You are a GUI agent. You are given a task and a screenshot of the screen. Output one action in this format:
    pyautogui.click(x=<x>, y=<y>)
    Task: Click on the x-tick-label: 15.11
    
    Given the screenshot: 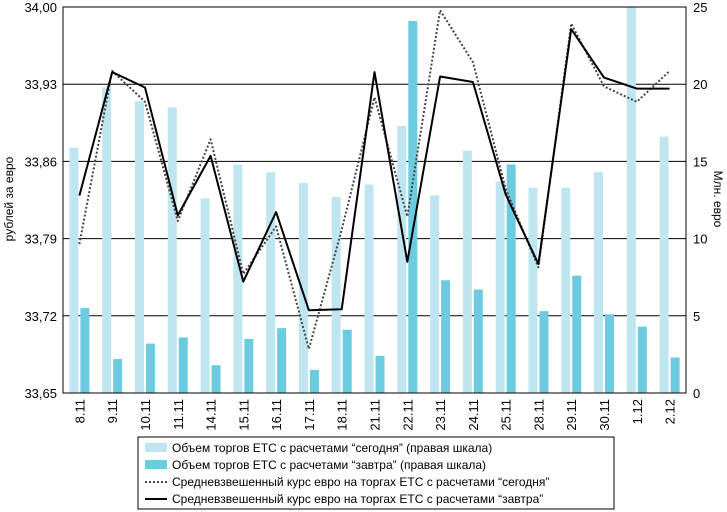 What is the action you would take?
    pyautogui.click(x=243, y=415)
    